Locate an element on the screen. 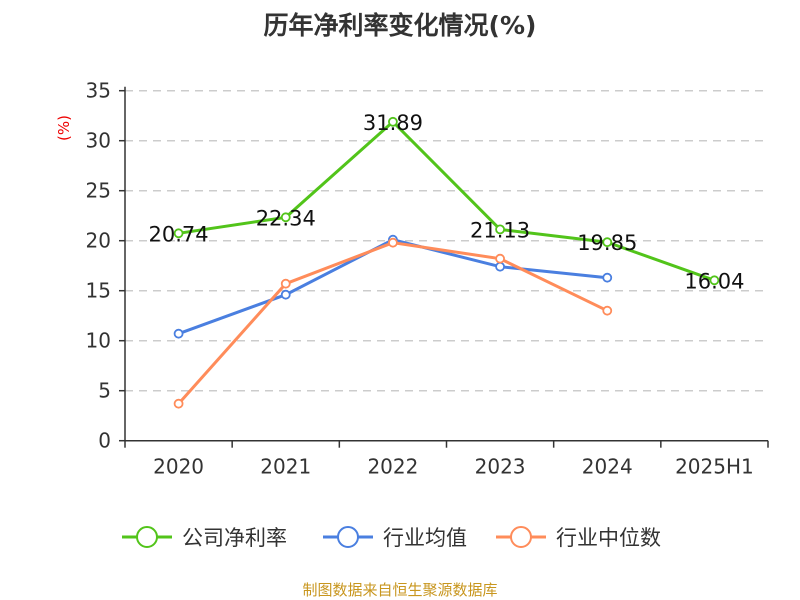 This screenshot has height=600, width=800. data-label: 31.89 is located at coordinates (393, 123).